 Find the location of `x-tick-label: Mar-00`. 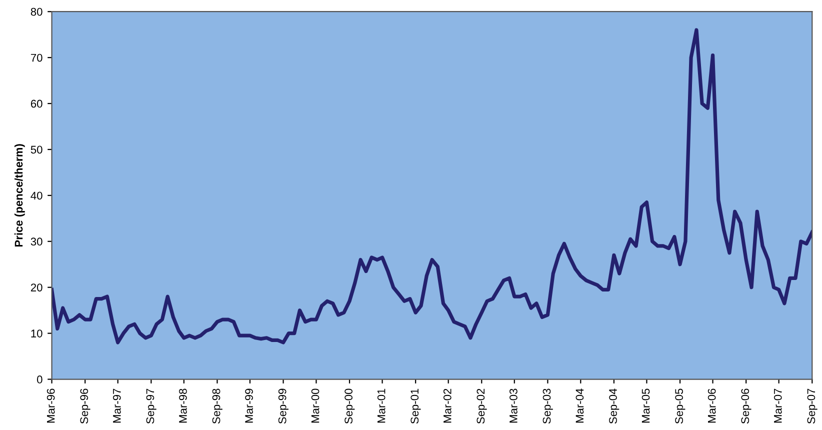

x-tick-label: Mar-00 is located at coordinates (315, 405).